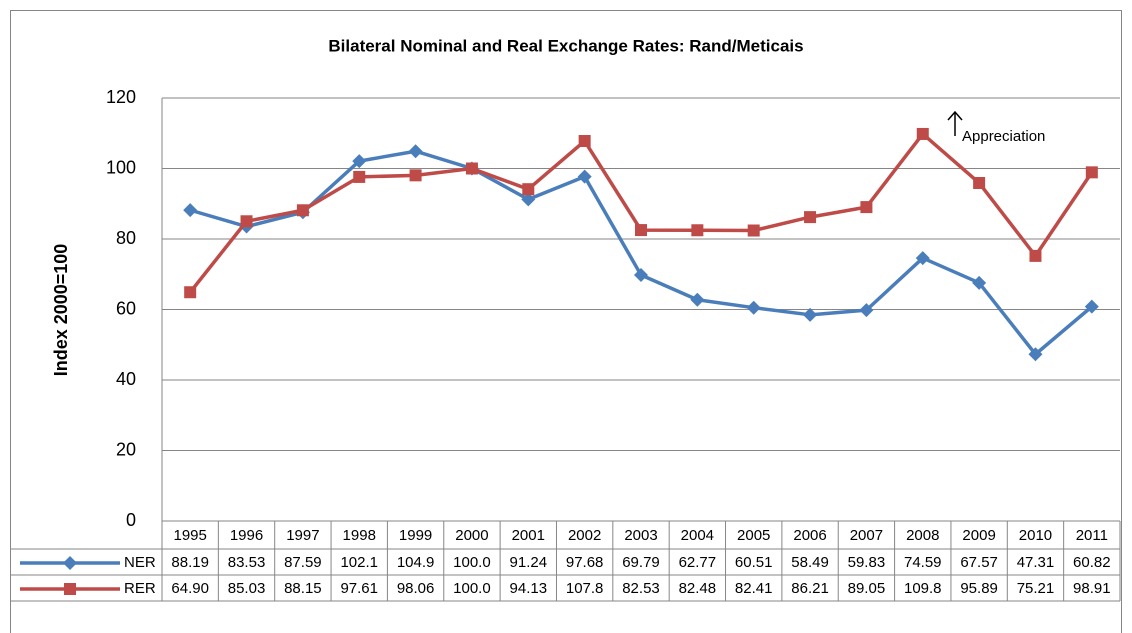  I want to click on table-value: 98.06, so click(416, 588).